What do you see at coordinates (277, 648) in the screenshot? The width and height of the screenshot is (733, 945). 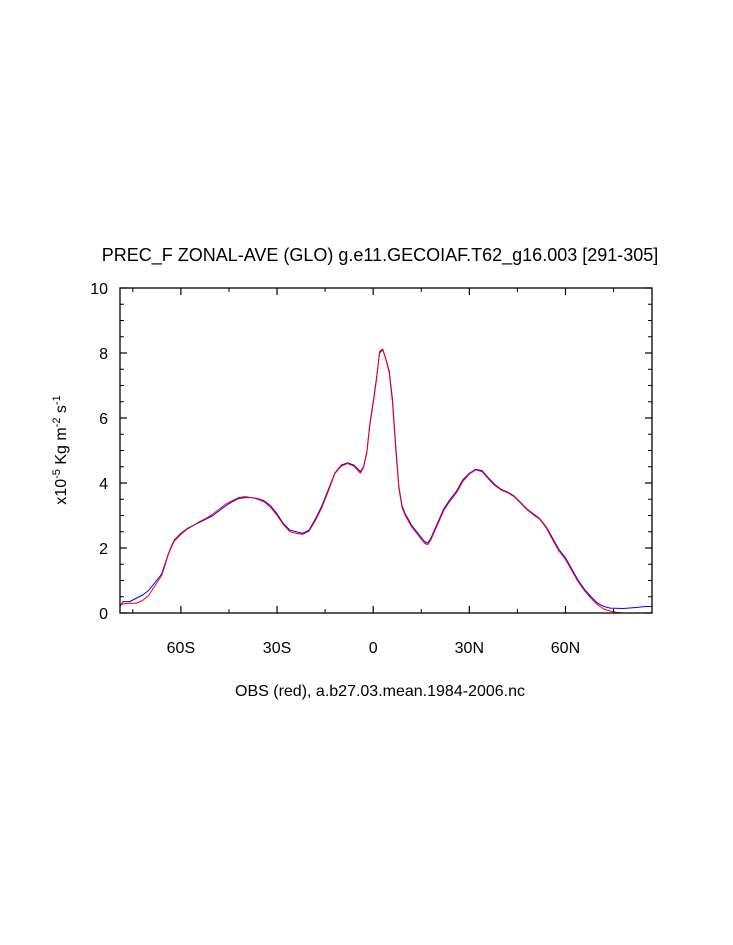 I see `x-tick-label: 30S` at bounding box center [277, 648].